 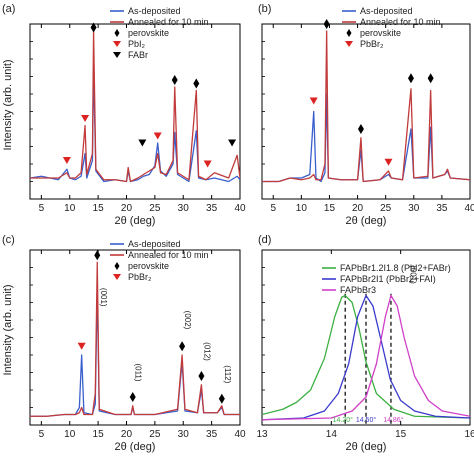 I want to click on x-tick-label: 13, so click(x=262, y=434).